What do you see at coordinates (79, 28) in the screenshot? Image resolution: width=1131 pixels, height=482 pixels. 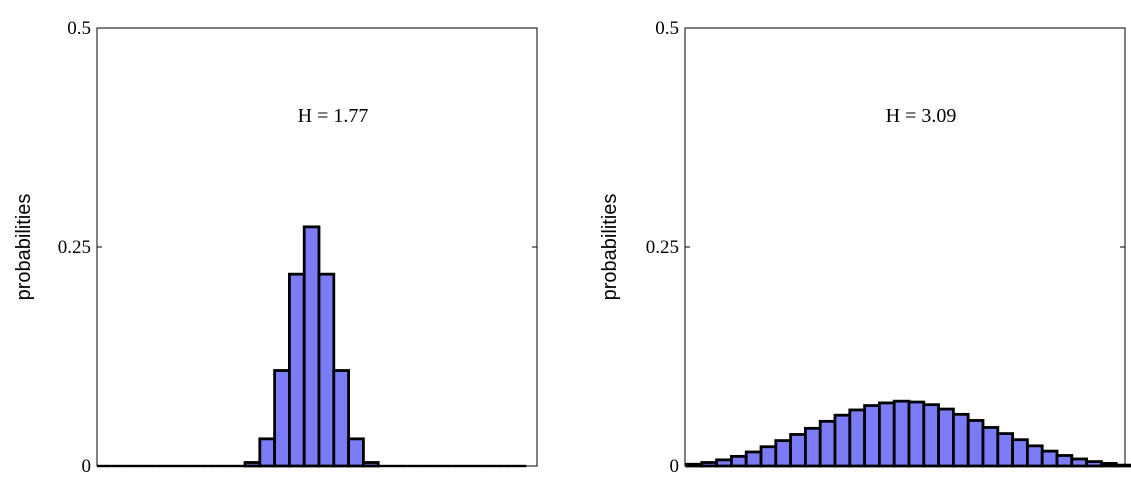 I see `left-y-tick-label: 0.5` at bounding box center [79, 28].